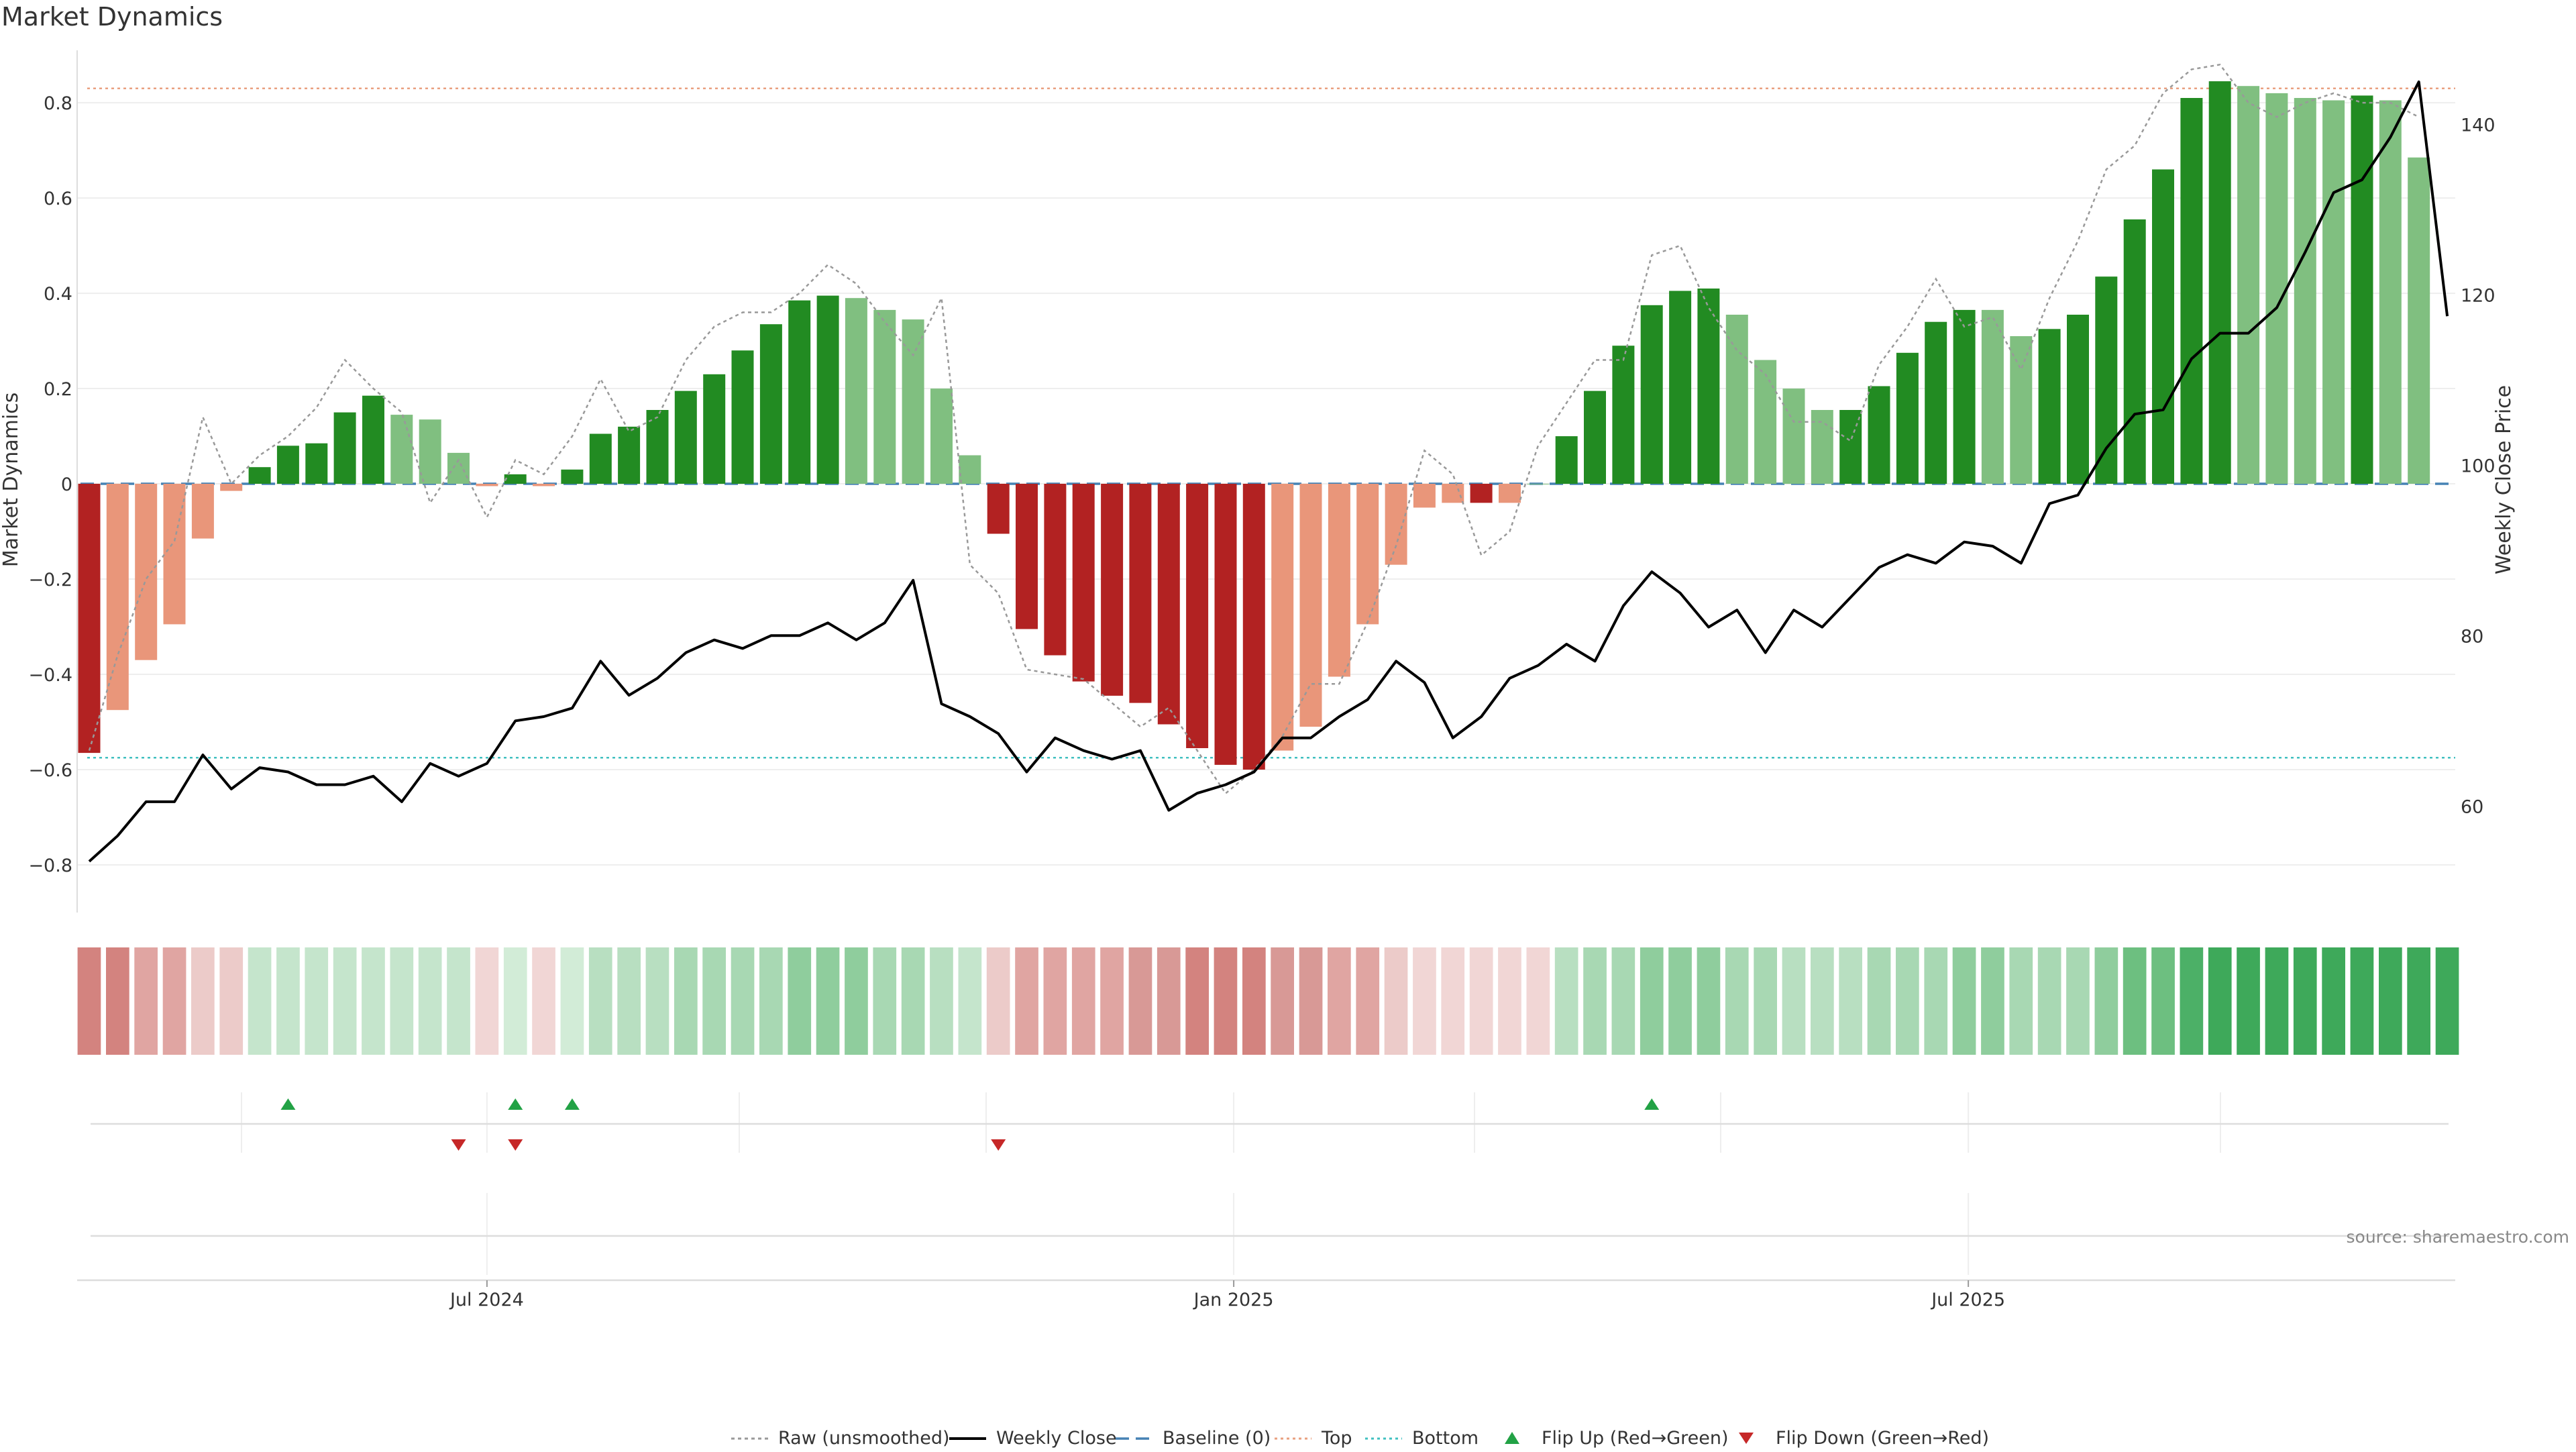 This screenshot has height=1452, width=2576. What do you see at coordinates (2472, 807) in the screenshot?
I see `y2-tick-label: 60` at bounding box center [2472, 807].